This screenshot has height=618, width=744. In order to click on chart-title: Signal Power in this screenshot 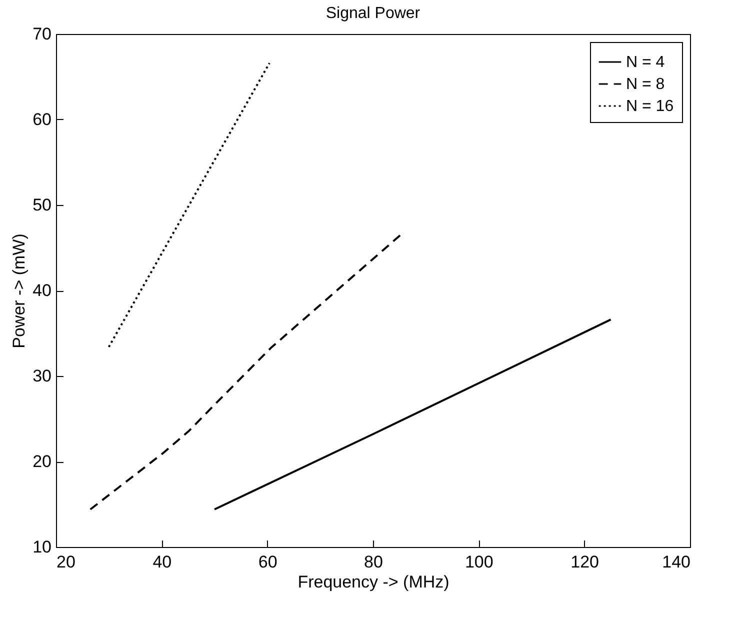, I will do `click(373, 13)`.